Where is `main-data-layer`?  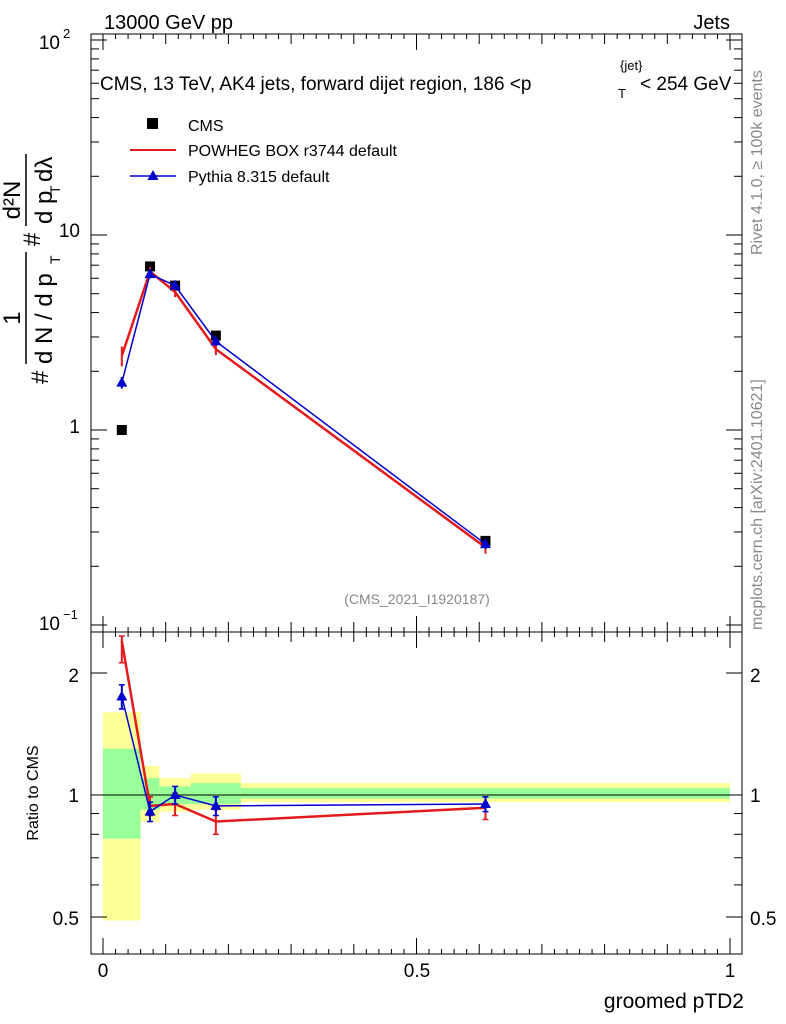
main-data-layer is located at coordinates (303, 407).